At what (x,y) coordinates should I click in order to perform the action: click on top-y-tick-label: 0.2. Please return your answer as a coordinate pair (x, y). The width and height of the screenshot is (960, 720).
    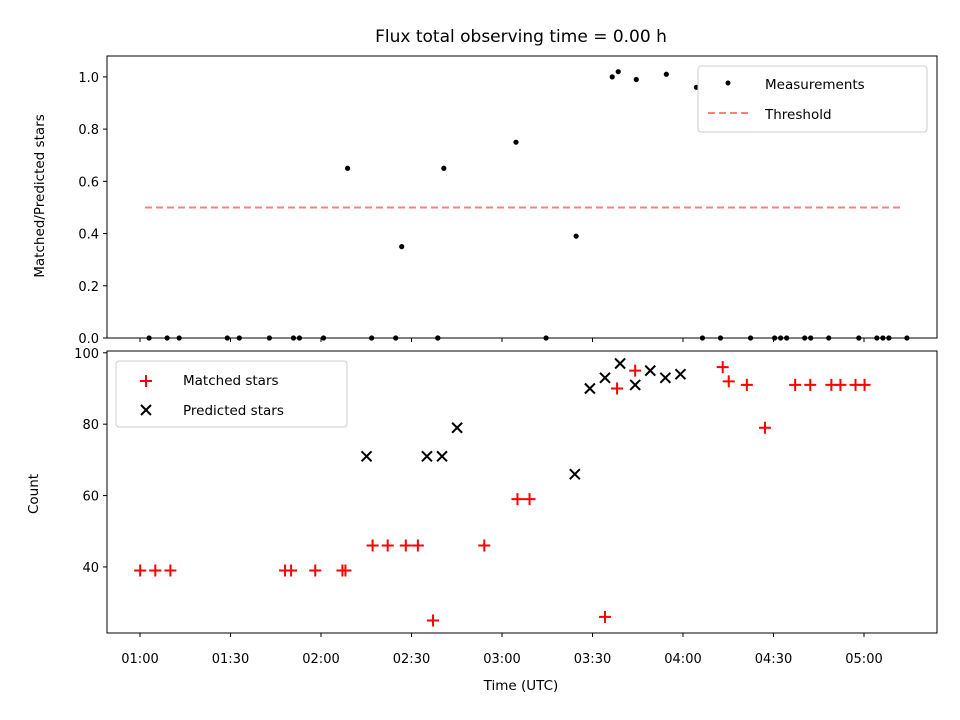
    Looking at the image, I should click on (88, 287).